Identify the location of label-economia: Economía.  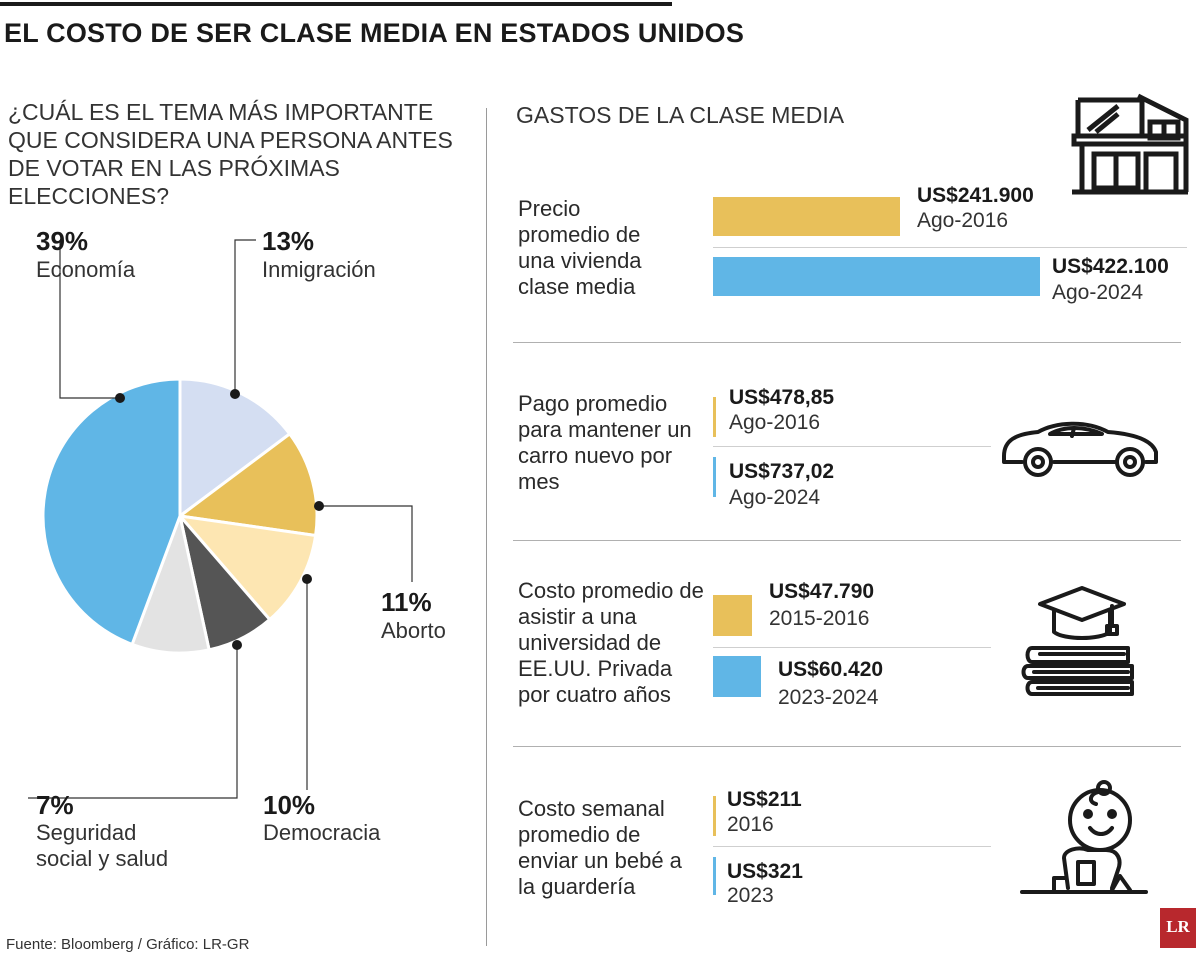
(86, 269).